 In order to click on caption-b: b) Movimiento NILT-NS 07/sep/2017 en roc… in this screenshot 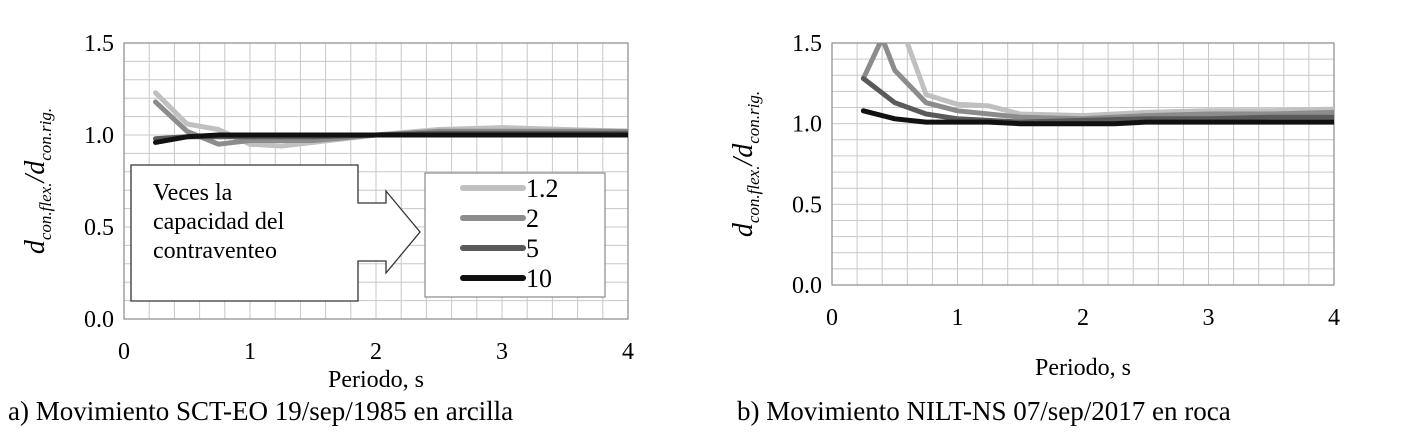, I will do `click(984, 411)`.